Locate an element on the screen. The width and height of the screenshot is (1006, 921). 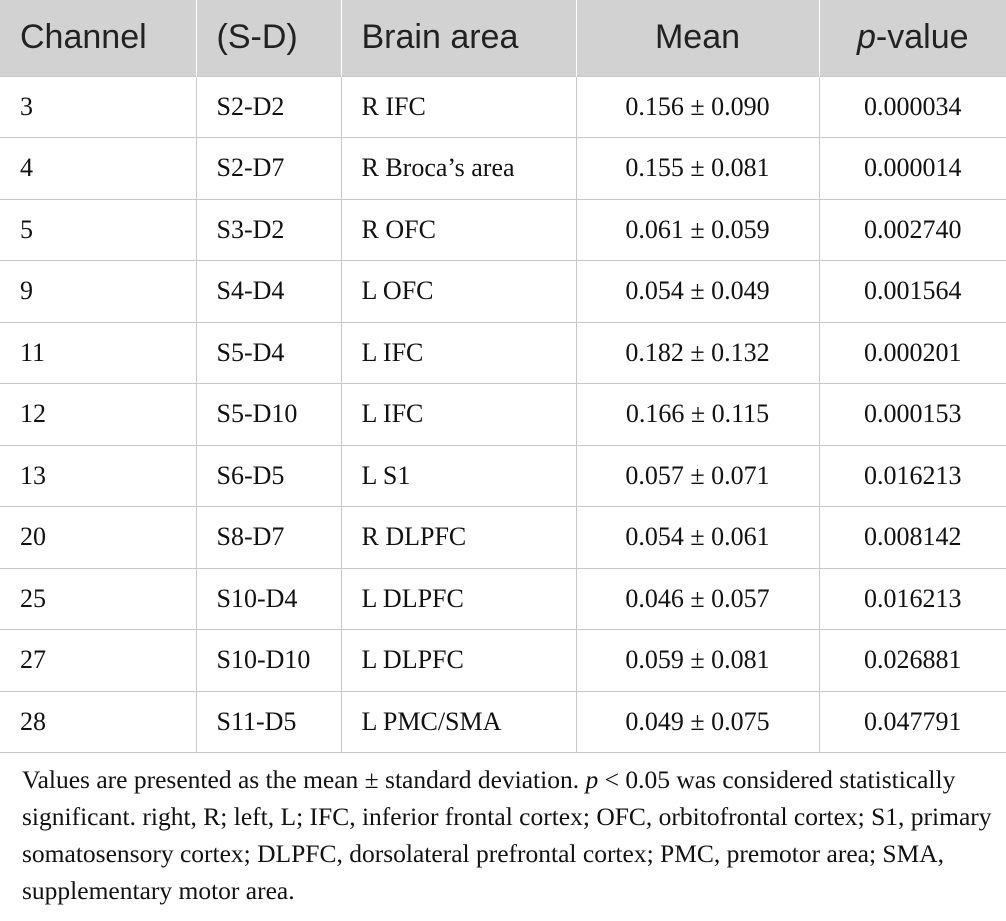
cell-channel: 12 is located at coordinates (98, 414).